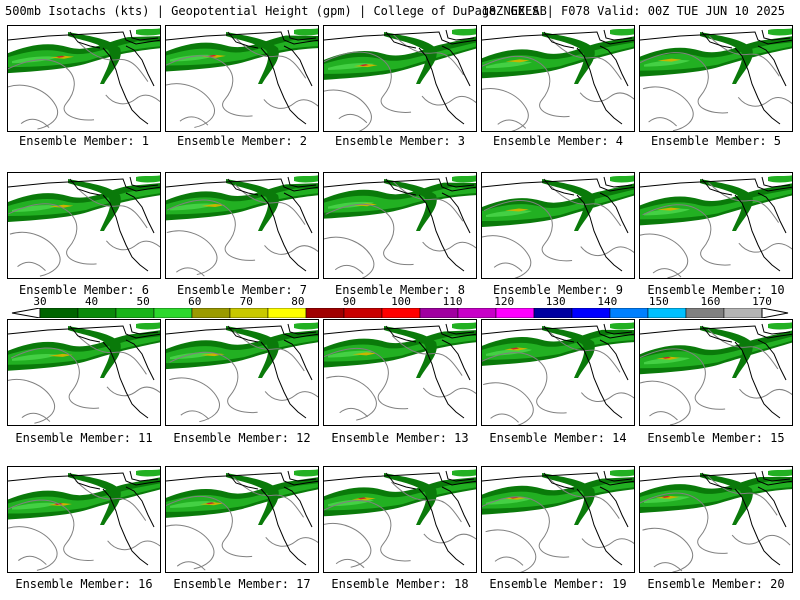  What do you see at coordinates (400, 438) in the screenshot?
I see `ensemble-member-label: Ensemble Member: 13` at bounding box center [400, 438].